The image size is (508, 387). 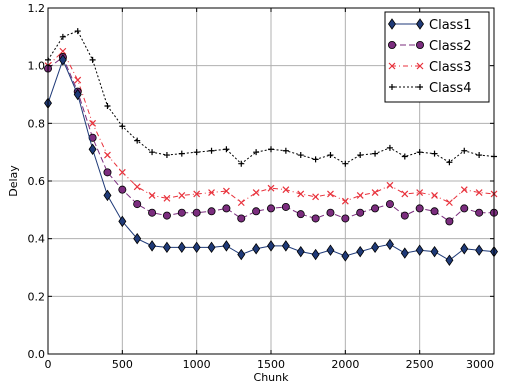 I want to click on x-tick-label: 2000, so click(x=345, y=364).